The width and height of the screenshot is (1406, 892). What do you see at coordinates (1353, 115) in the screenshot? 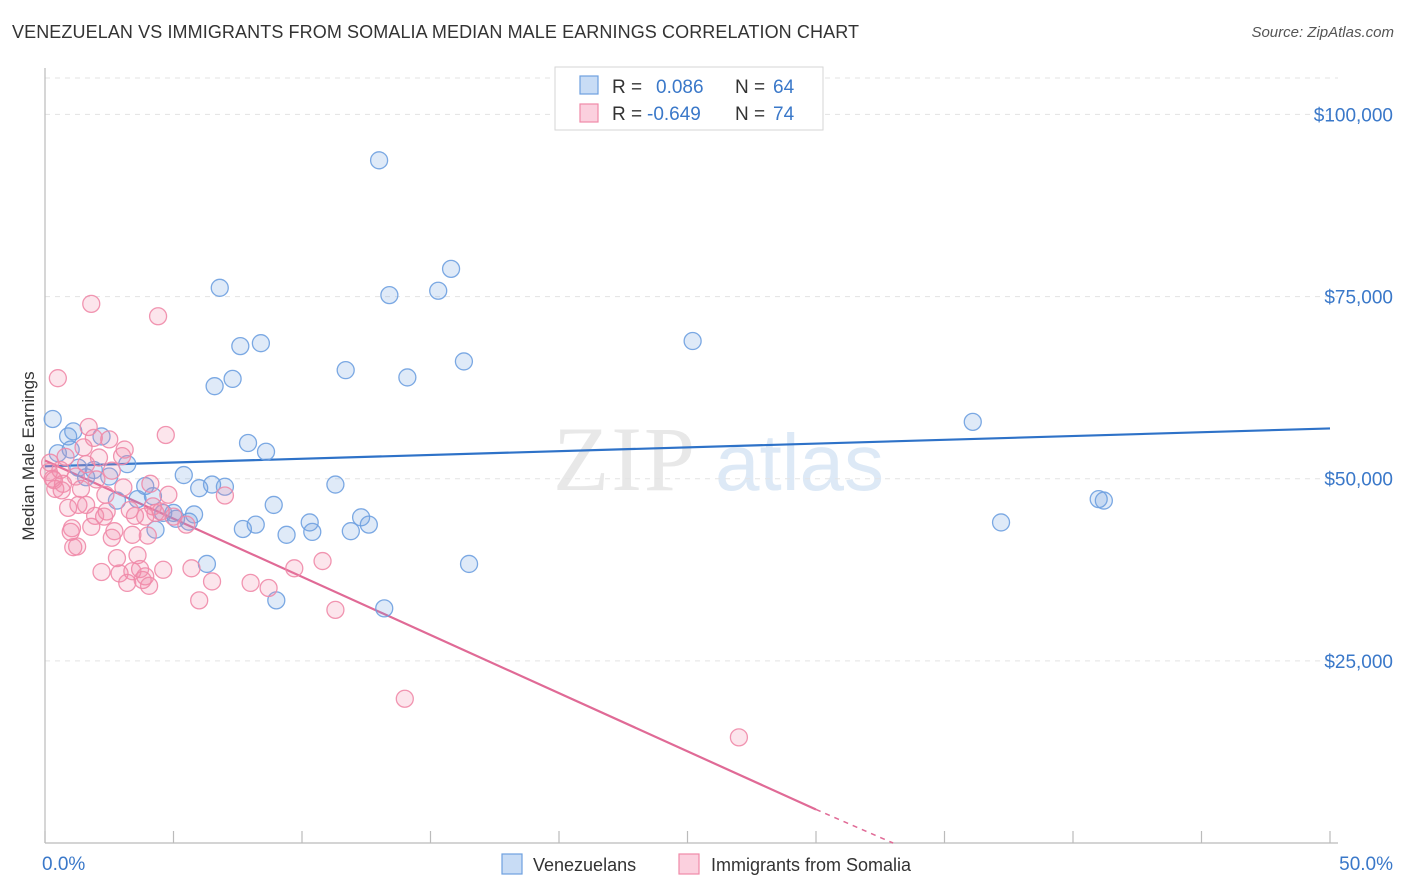
I see `y-tick-label: $100,000` at bounding box center [1353, 115].